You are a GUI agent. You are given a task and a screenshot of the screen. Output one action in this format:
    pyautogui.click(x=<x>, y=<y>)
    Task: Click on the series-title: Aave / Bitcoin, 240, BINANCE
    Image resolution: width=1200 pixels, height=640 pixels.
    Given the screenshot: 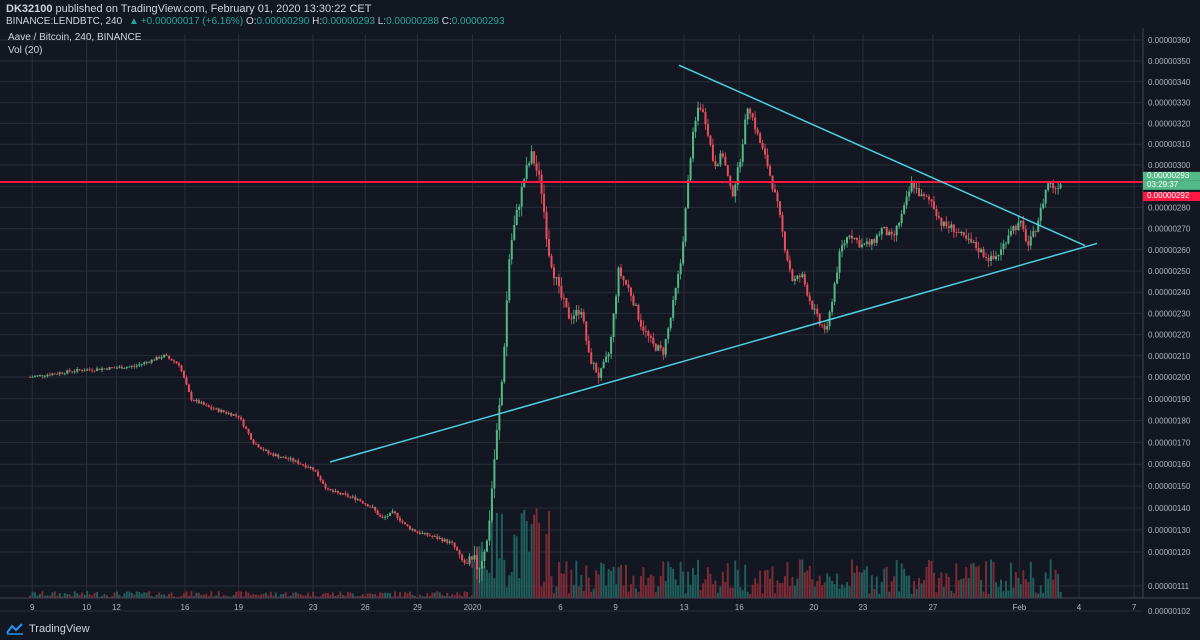 What is the action you would take?
    pyautogui.click(x=75, y=37)
    